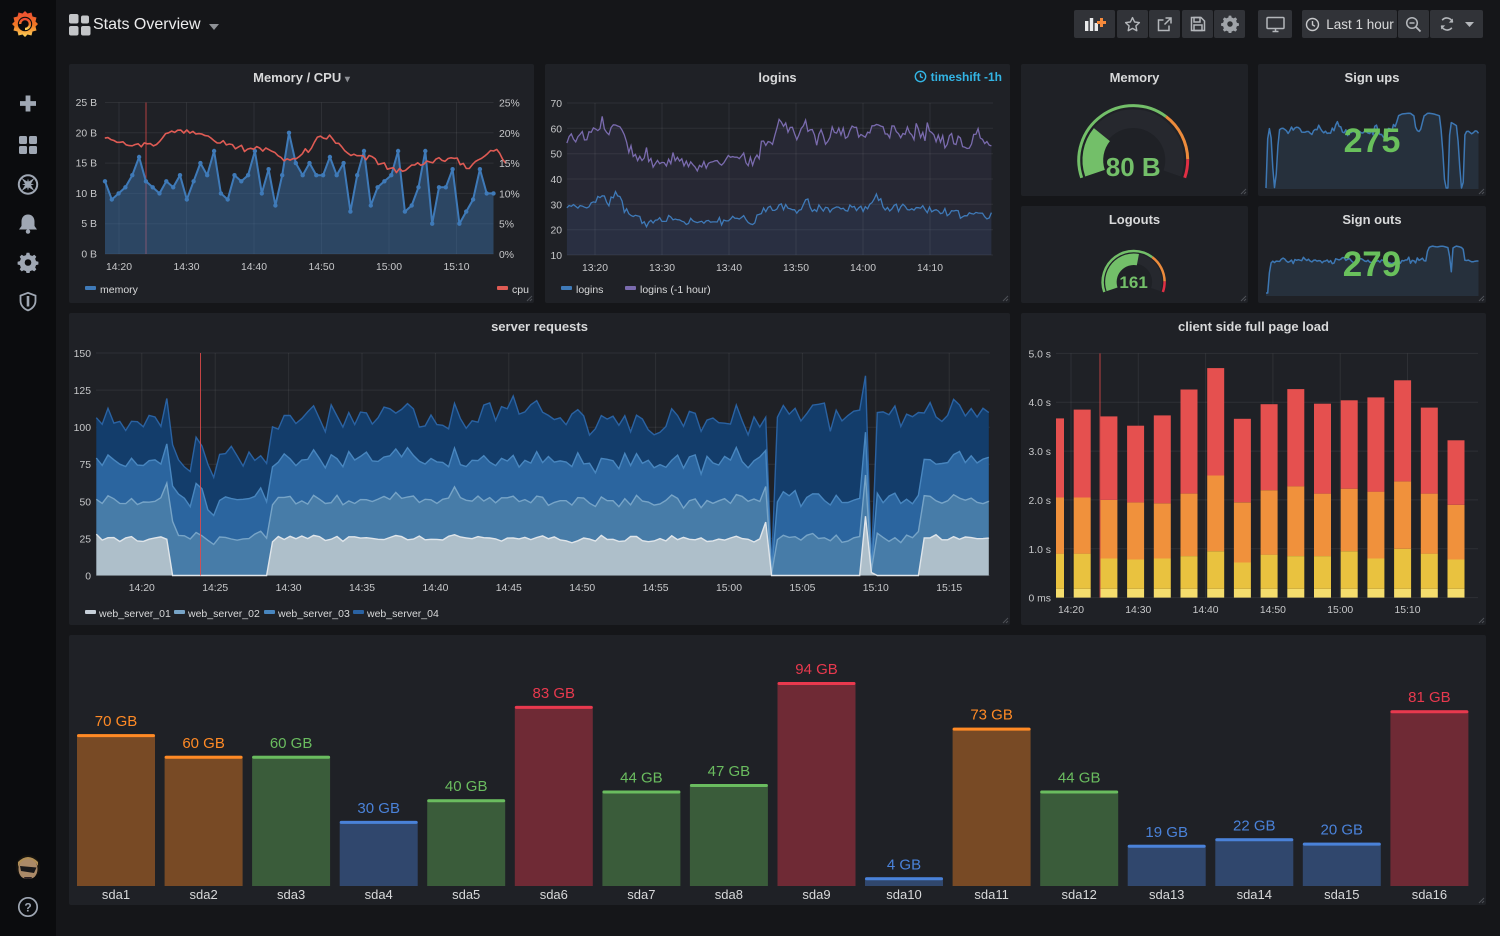  I want to click on svg-text: sda14, so click(1254, 894).